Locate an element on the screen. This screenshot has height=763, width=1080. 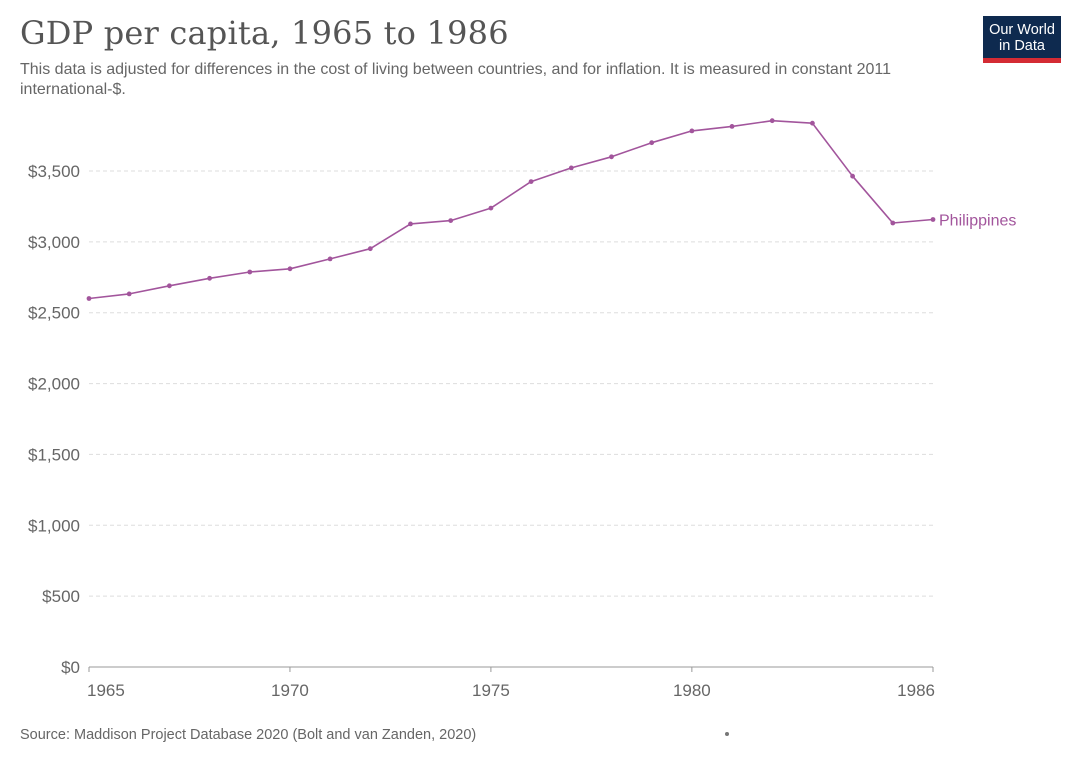
series-label-philippines: Philippines is located at coordinates (977, 220).